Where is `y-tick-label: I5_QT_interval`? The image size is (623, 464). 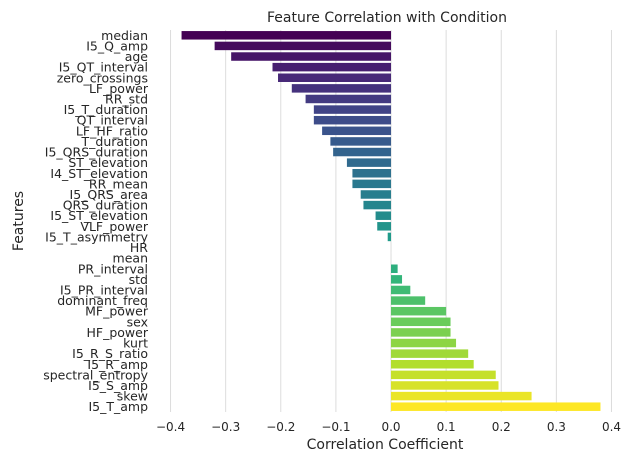 y-tick-label: I5_QT_interval is located at coordinates (103, 67).